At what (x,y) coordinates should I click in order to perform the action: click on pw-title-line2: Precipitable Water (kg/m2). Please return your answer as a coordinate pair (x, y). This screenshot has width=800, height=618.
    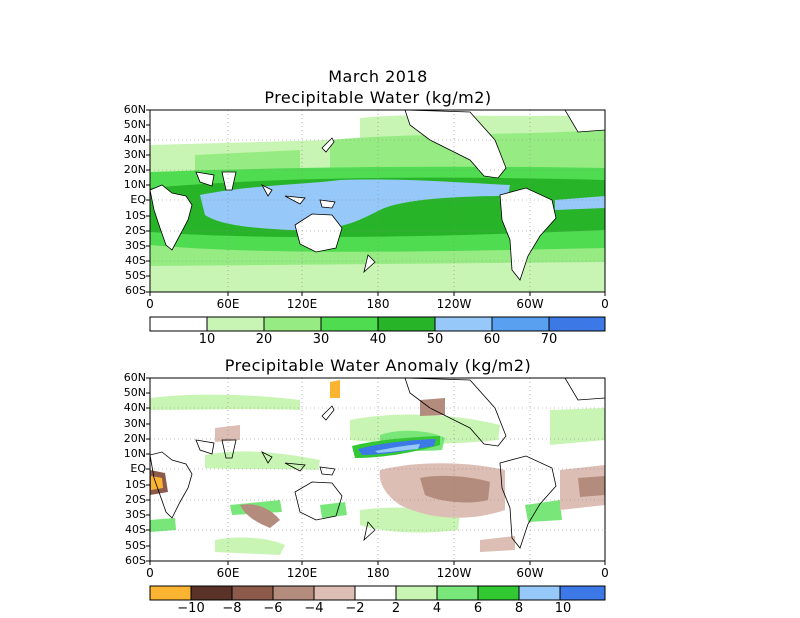
    Looking at the image, I should click on (378, 97).